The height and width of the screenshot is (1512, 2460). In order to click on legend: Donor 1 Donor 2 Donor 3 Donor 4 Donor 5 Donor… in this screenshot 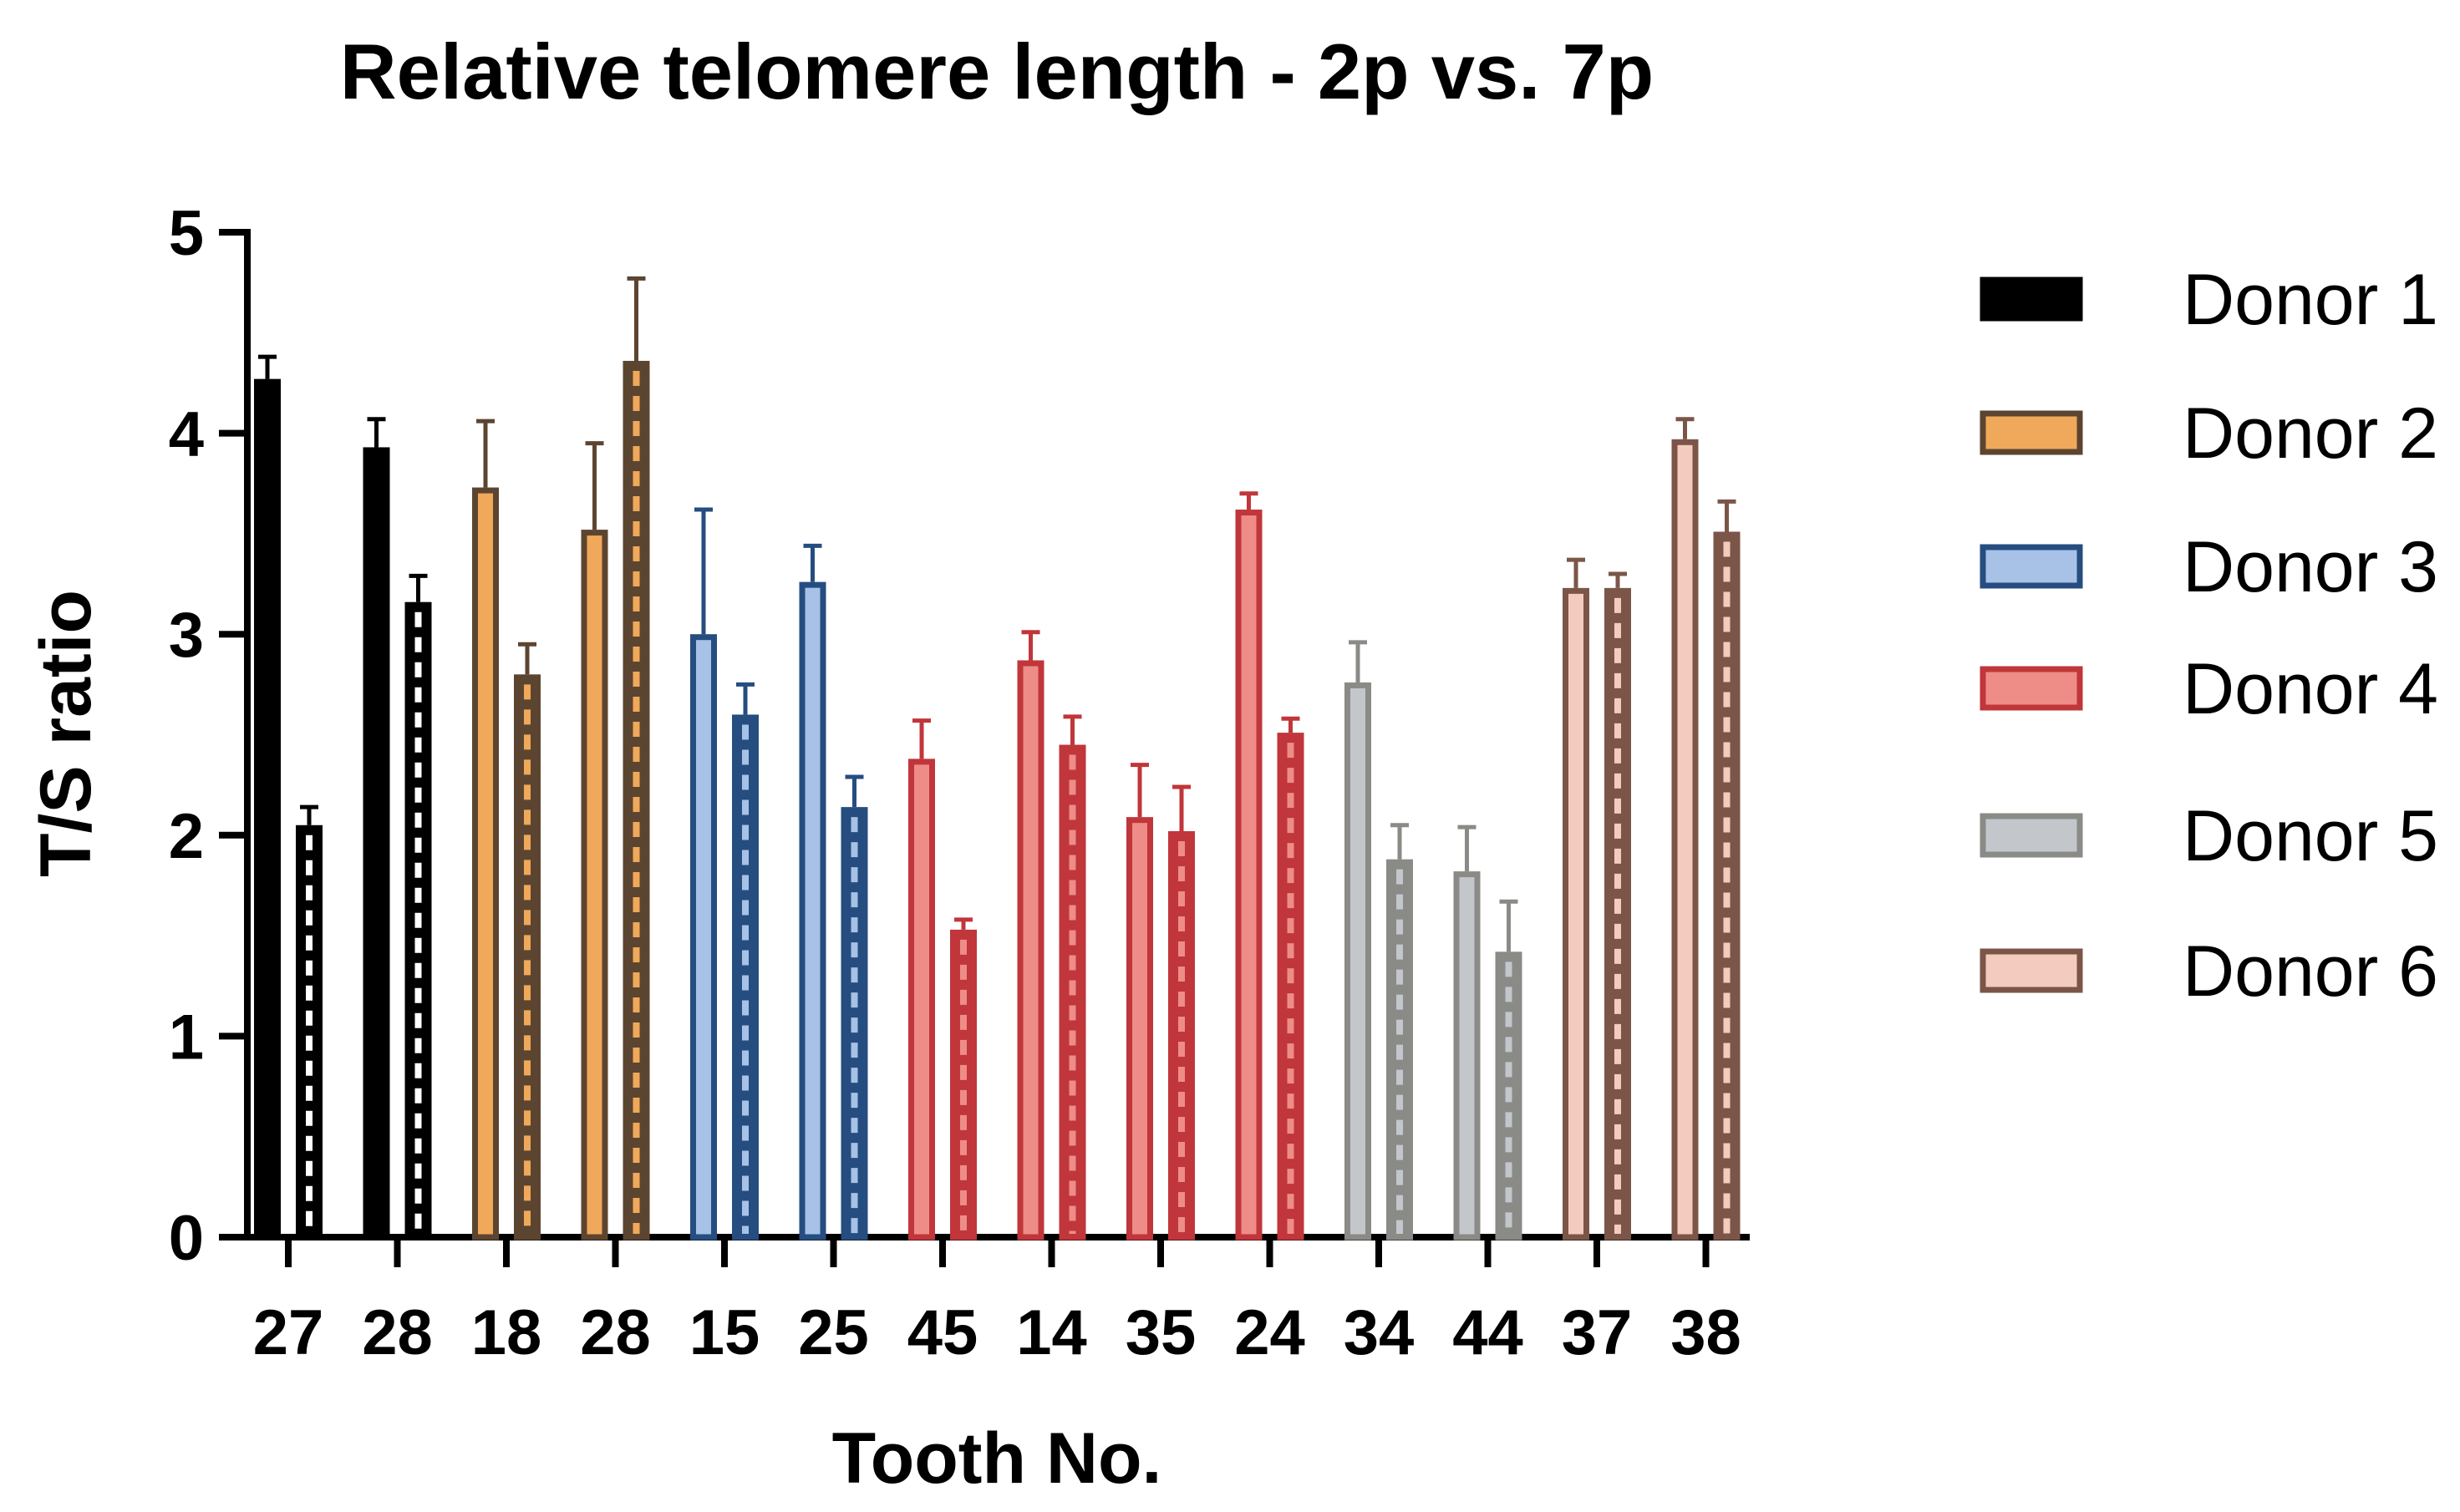, I will do `click(2209, 636)`.